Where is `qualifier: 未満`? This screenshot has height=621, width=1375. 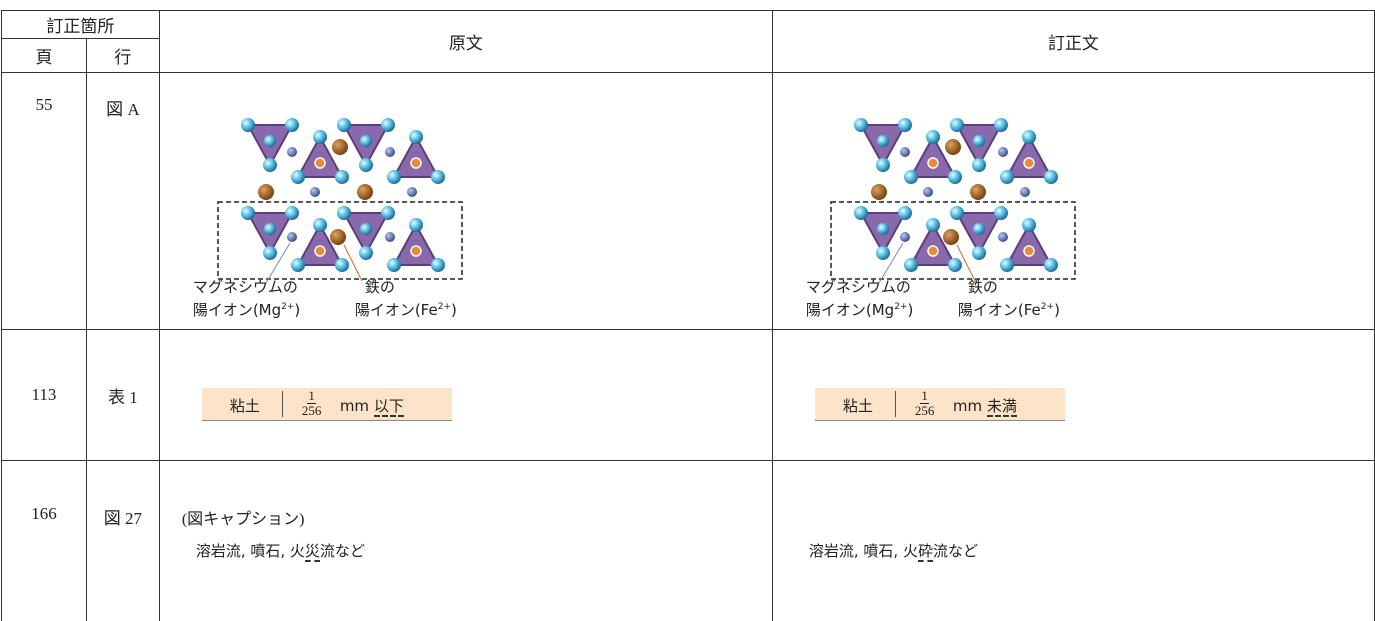 qualifier: 未満 is located at coordinates (1002, 407).